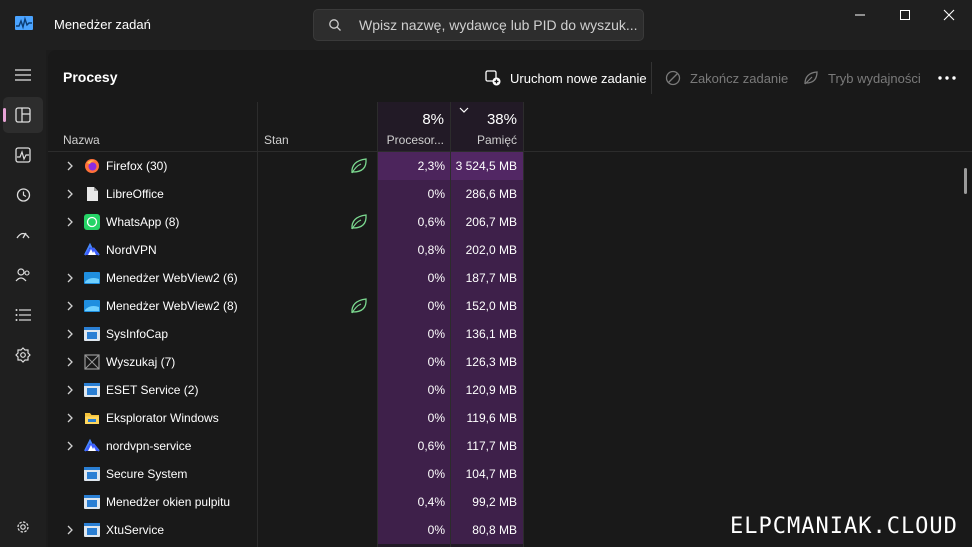 The height and width of the screenshot is (547, 972). I want to click on task-manager-logo-icon, so click(24, 23).